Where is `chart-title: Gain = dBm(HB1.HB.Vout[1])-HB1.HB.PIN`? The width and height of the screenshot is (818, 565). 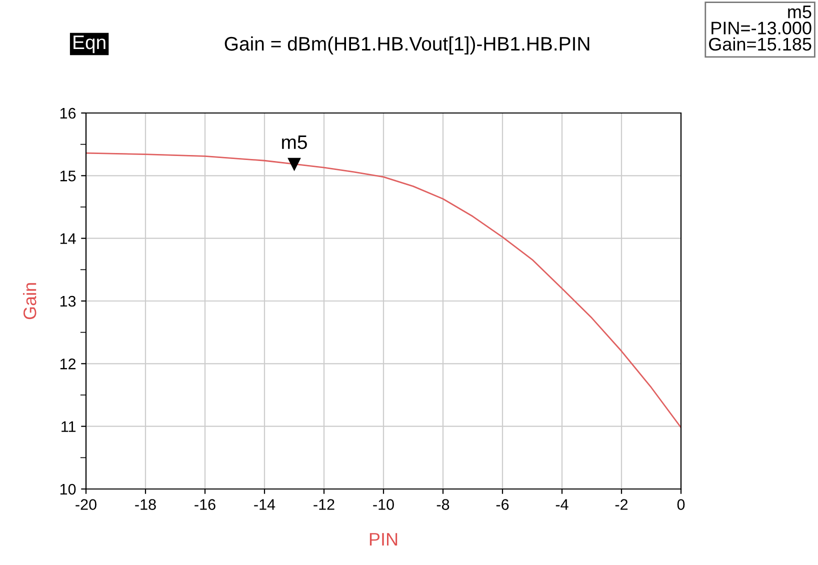
chart-title: Gain = dBm(HB1.HB.Vout[1])-HB1.HB.PIN is located at coordinates (407, 45).